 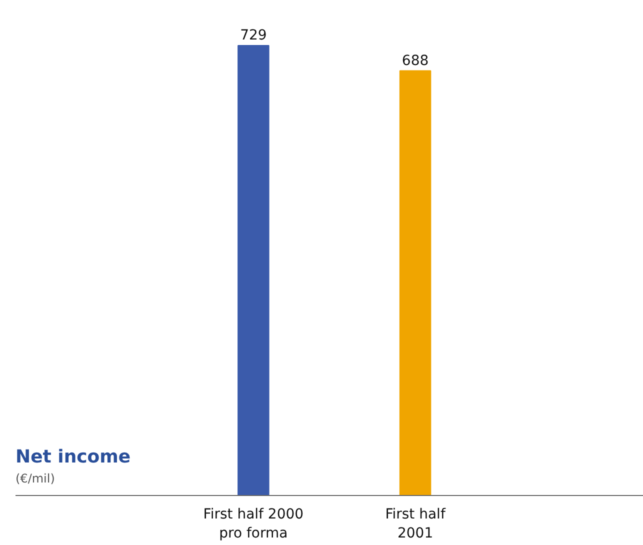 I want to click on data-label: 729, so click(x=253, y=36).